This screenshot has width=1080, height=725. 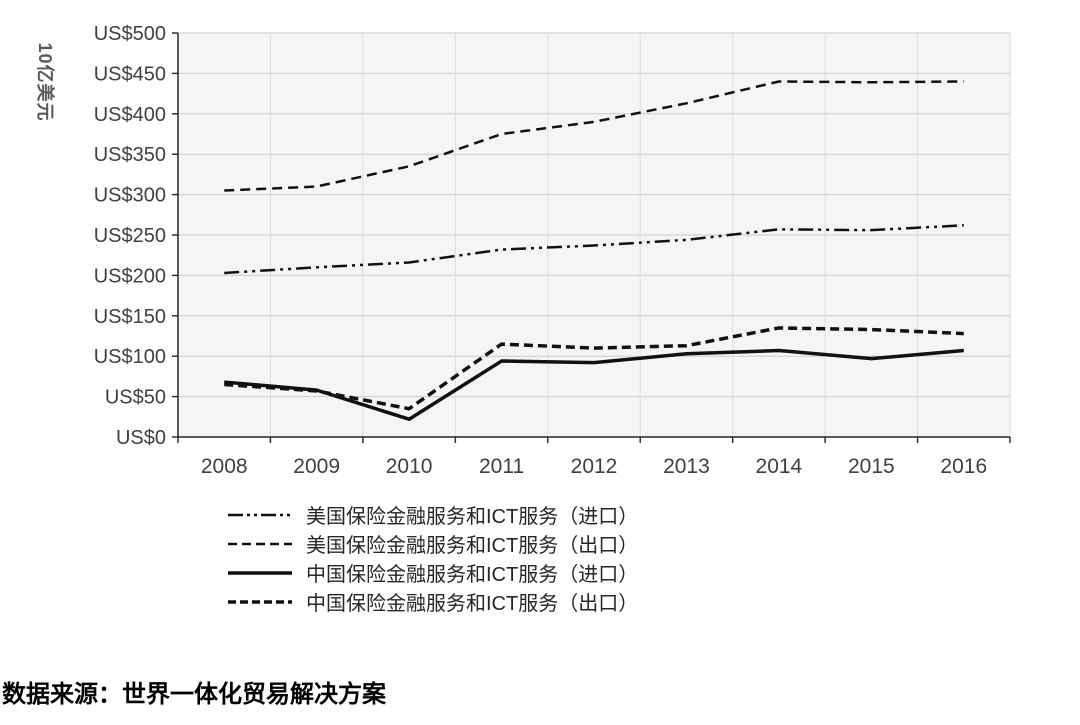 What do you see at coordinates (130, 196) in the screenshot?
I see `y-tick-label: US$300` at bounding box center [130, 196].